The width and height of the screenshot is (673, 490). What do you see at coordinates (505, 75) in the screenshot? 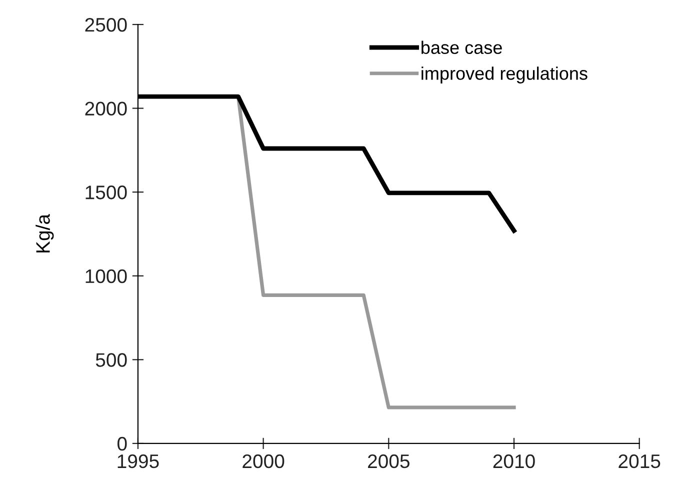
I see `legend-label: improved regulations` at bounding box center [505, 75].